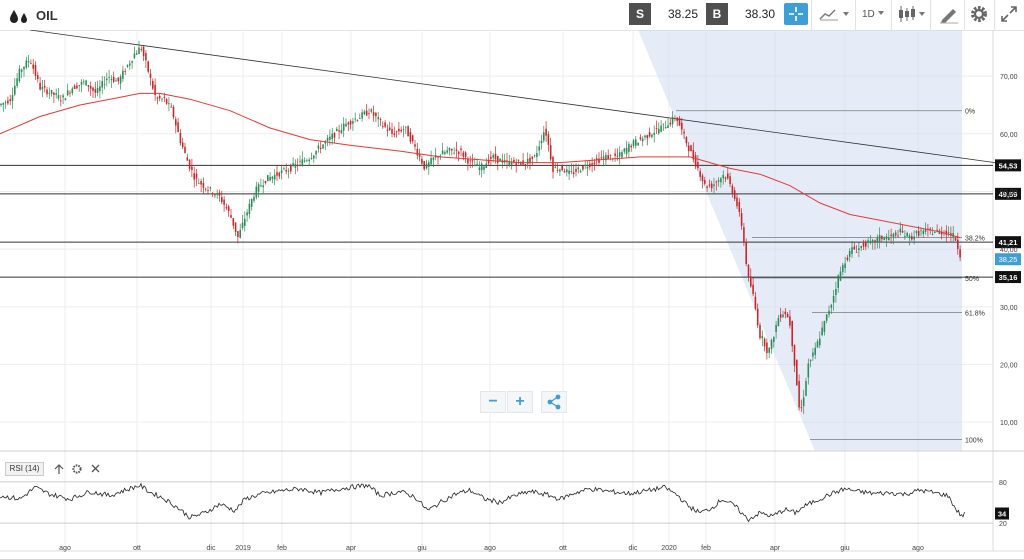 Image resolution: width=1024 pixels, height=559 pixels. What do you see at coordinates (880, 13) in the screenshot?
I see `chevron-down-icon` at bounding box center [880, 13].